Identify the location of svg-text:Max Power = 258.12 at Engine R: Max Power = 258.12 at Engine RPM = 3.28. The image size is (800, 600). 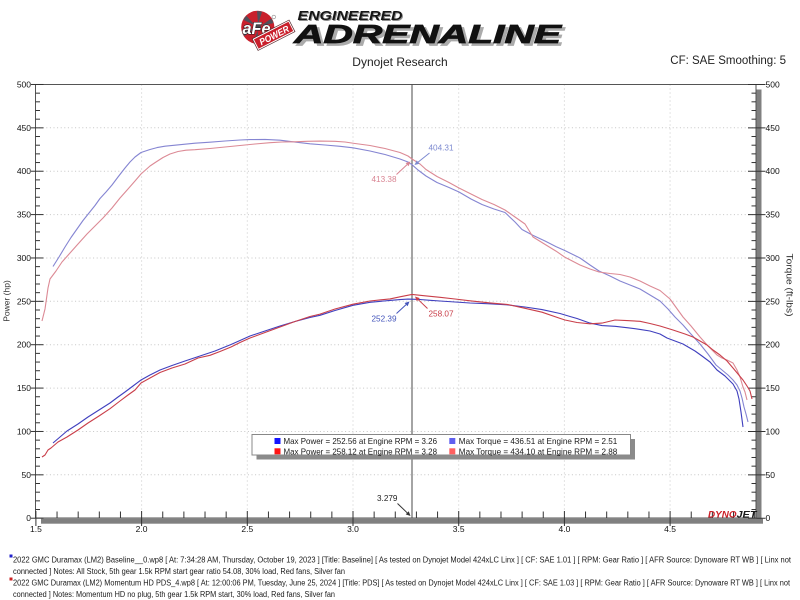
(361, 451).